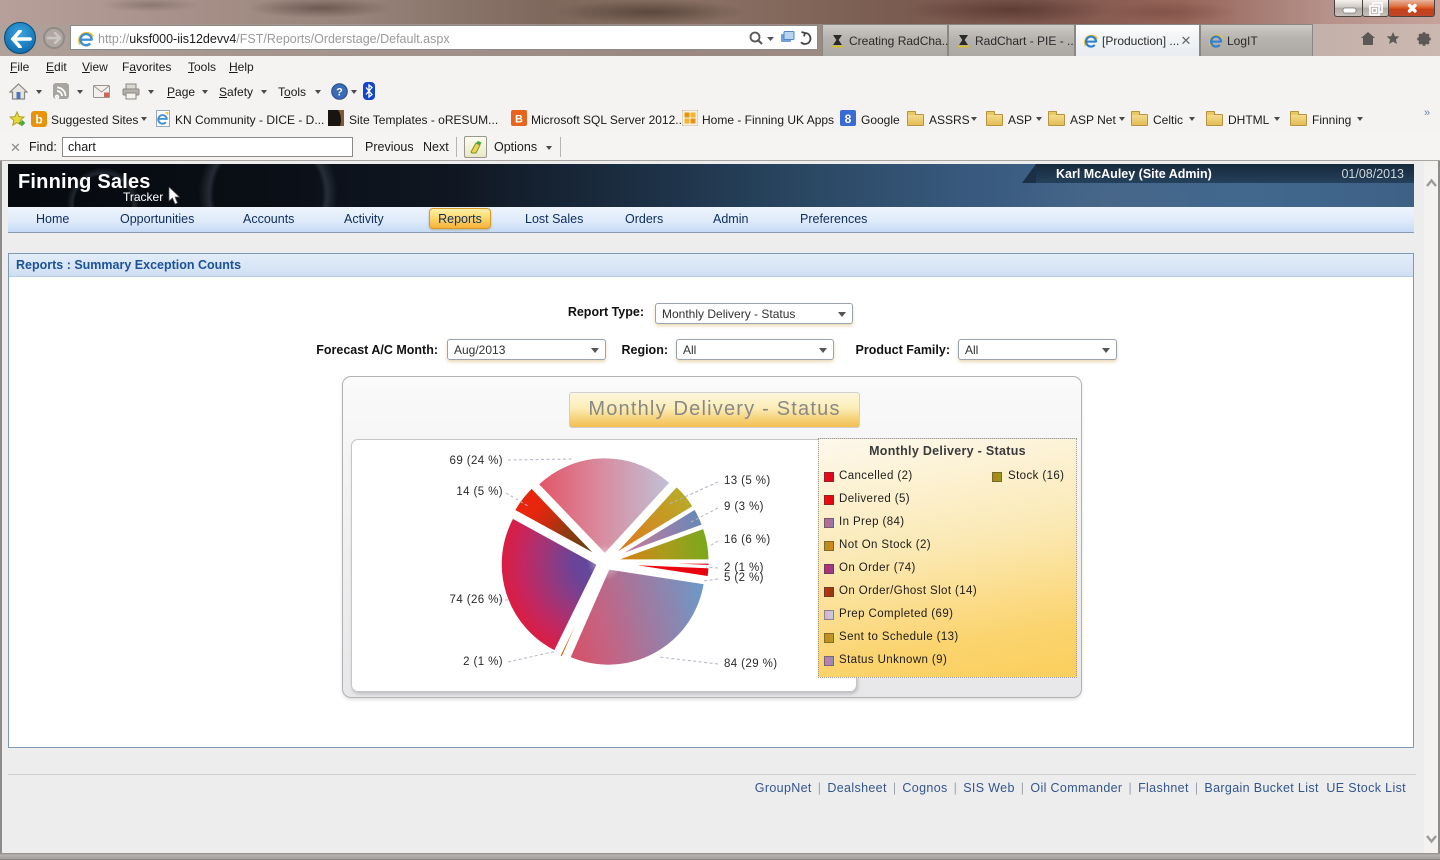  What do you see at coordinates (519, 120) in the screenshot?
I see `svg-text: B` at bounding box center [519, 120].